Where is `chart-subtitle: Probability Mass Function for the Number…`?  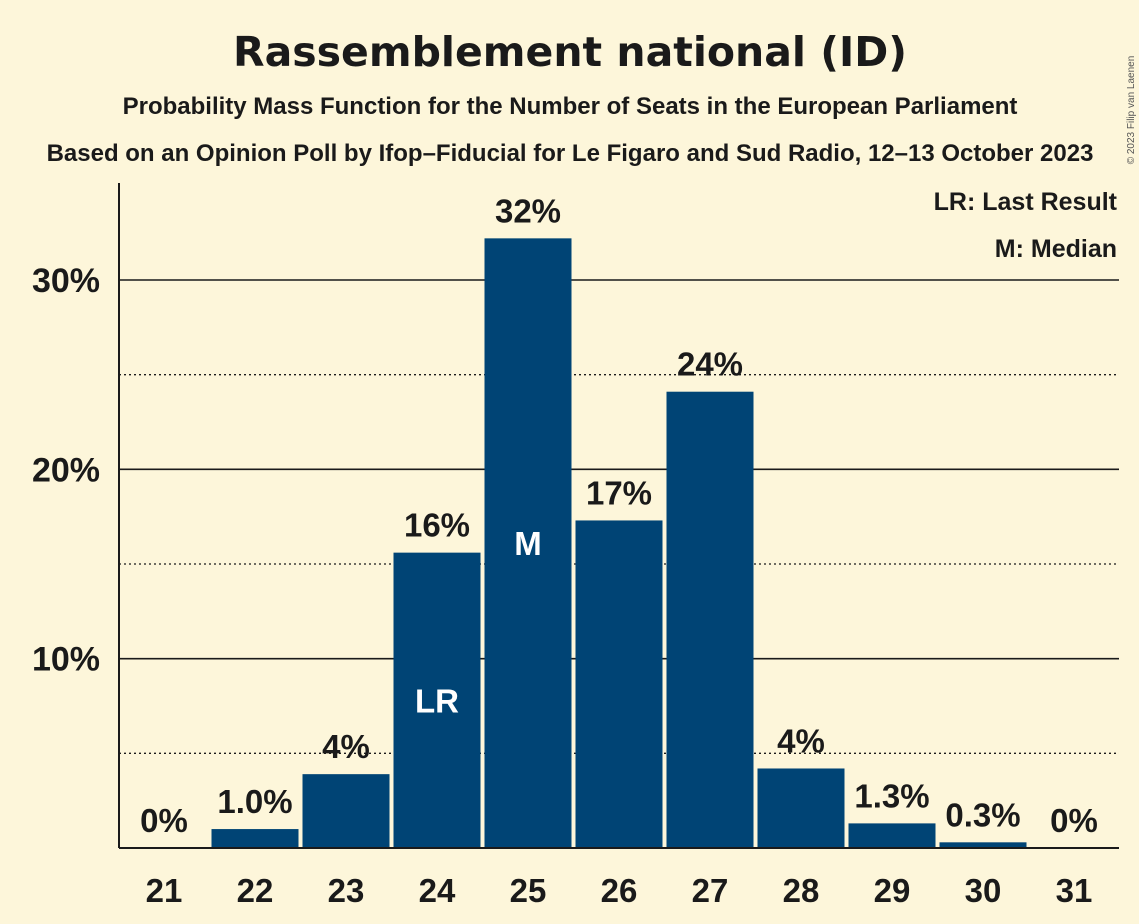
chart-subtitle: Probability Mass Function for the Number… is located at coordinates (570, 106).